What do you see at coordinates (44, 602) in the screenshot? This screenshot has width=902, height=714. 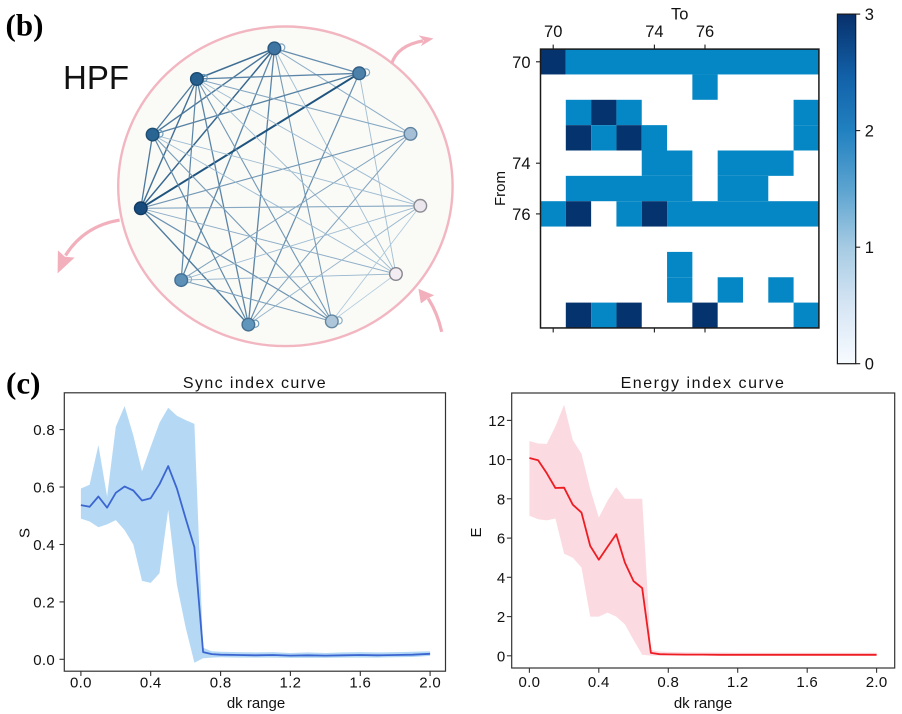 I see `svg-text: 0.2` at bounding box center [44, 602].